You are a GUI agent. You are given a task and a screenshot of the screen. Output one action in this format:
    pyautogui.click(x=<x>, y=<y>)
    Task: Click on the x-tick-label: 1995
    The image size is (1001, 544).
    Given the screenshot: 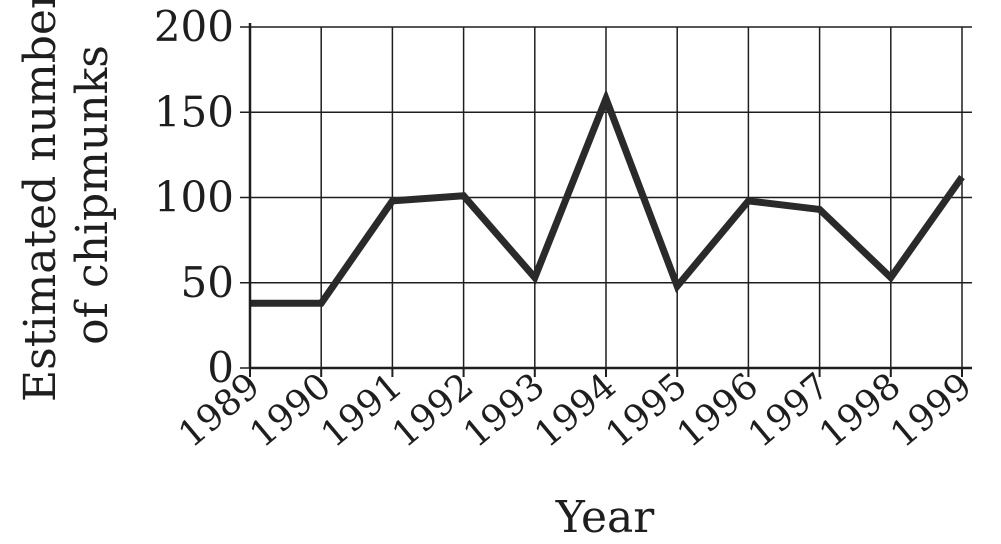 What is the action you would take?
    pyautogui.click(x=646, y=410)
    